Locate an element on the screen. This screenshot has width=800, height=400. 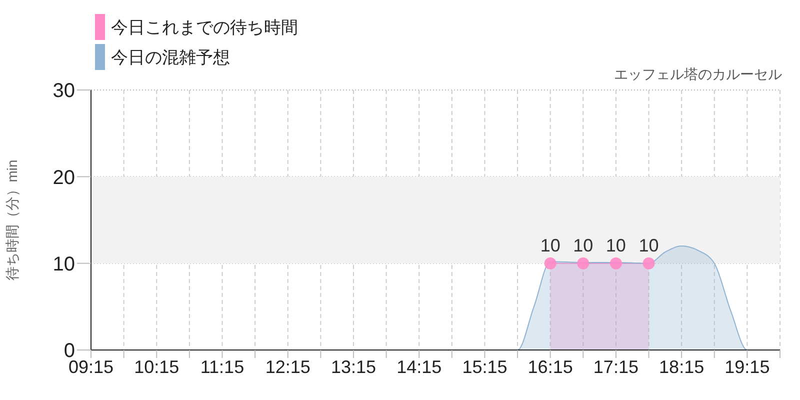
x-tick-label: 19:15 is located at coordinates (747, 366).